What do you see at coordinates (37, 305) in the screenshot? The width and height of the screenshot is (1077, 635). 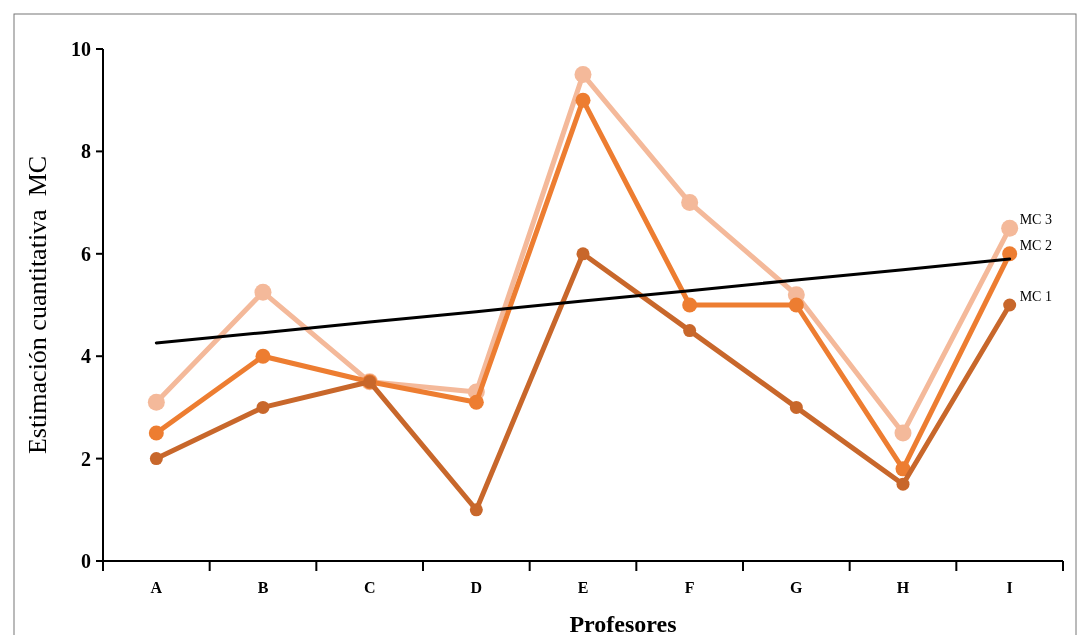 I see `y-axis-title: Estimación cuantitativa MC` at bounding box center [37, 305].